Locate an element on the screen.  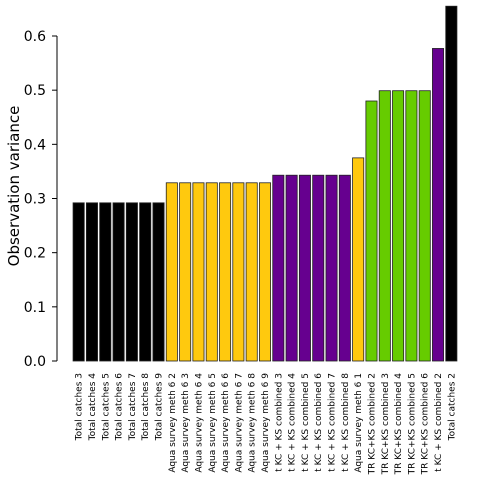
y-tick-label: 0.2 is located at coordinates (35, 254).